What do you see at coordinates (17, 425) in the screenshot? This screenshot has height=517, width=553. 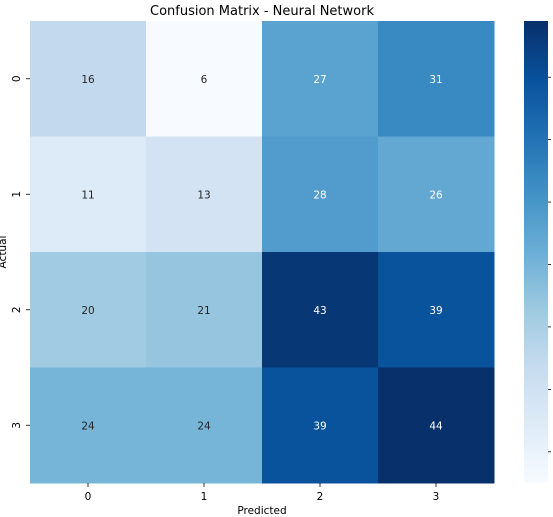 I see `y-tick-label-3: 3` at bounding box center [17, 425].